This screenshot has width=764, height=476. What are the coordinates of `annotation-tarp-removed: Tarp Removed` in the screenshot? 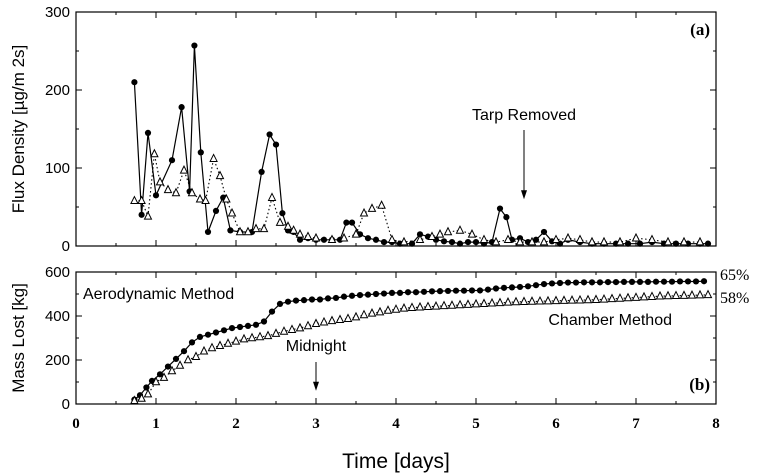 It's located at (524, 115).